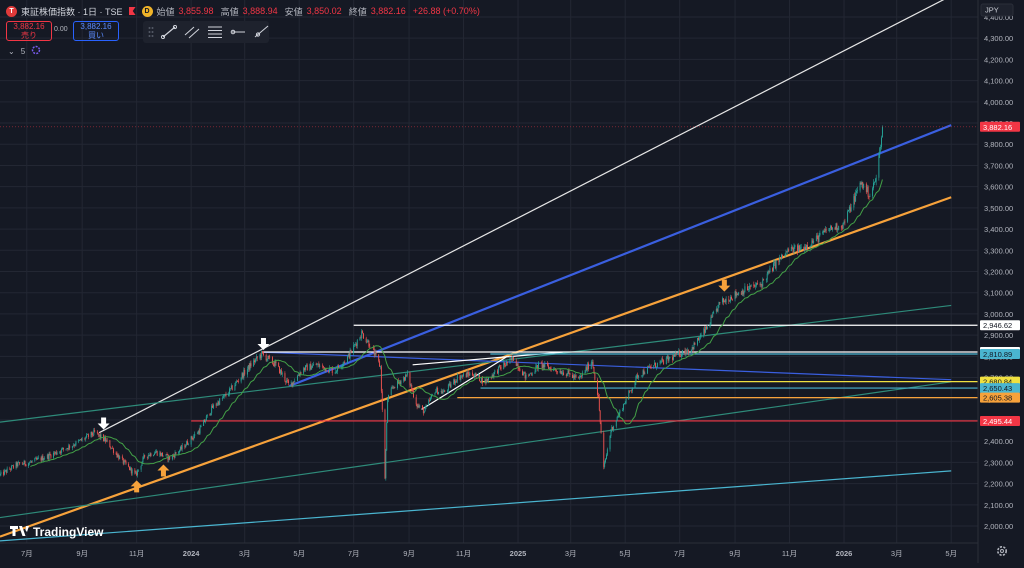 This screenshot has height=568, width=1024. Describe the element at coordinates (192, 32) in the screenshot. I see `parallel-channel-icon` at that location.